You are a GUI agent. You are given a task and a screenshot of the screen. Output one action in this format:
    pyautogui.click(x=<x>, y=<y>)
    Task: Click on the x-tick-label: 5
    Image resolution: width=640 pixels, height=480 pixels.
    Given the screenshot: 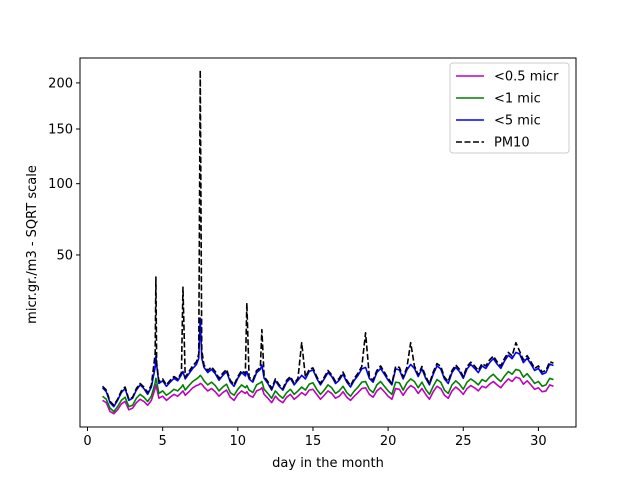 What is the action you would take?
    pyautogui.click(x=163, y=441)
    